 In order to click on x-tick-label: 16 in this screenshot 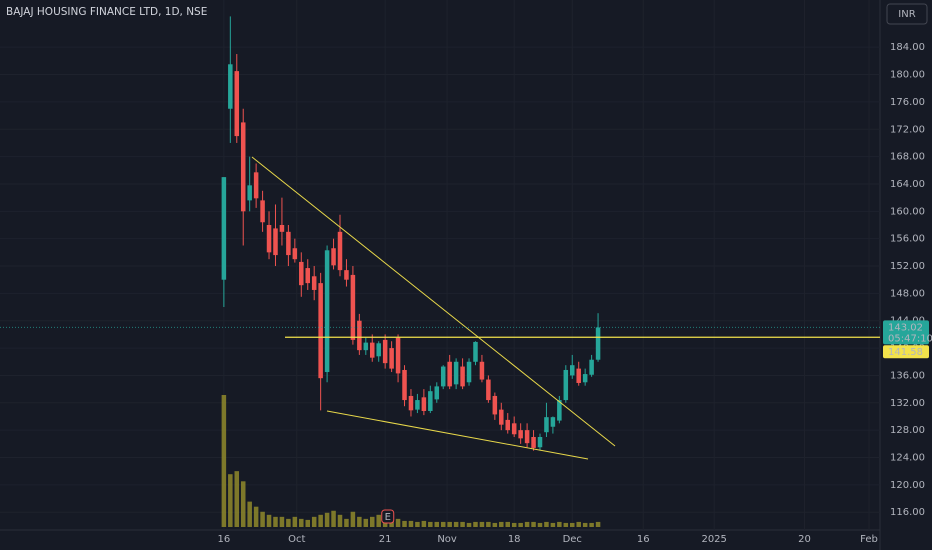, I will do `click(643, 539)`.